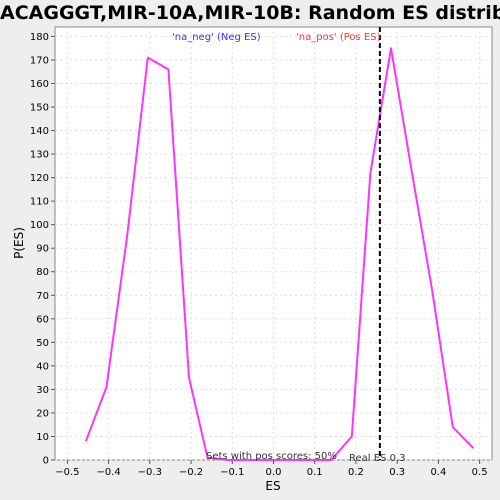 The height and width of the screenshot is (500, 500). Describe the element at coordinates (338, 37) in the screenshot. I see `legend-pos-es: 'na_pos' (Pos ES)` at that location.